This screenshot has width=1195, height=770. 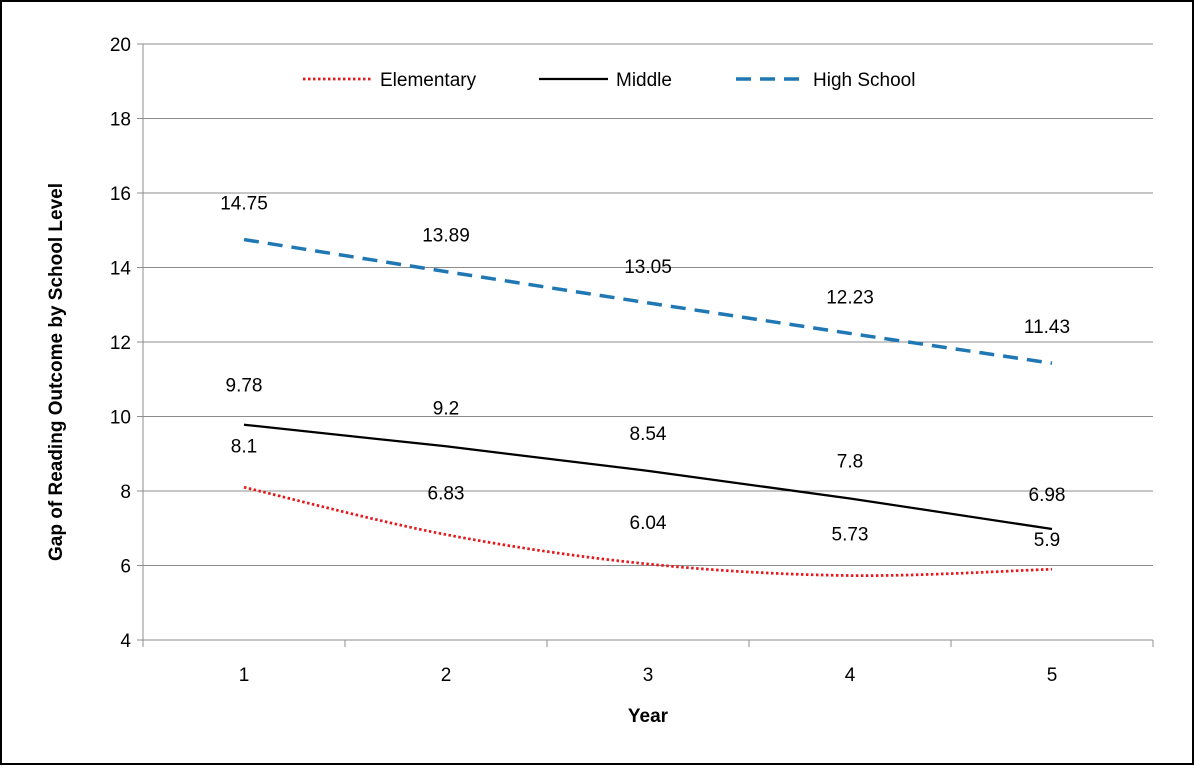 I want to click on y-axis-title: Gap of Reading Outcome by School Level, so click(x=56, y=372).